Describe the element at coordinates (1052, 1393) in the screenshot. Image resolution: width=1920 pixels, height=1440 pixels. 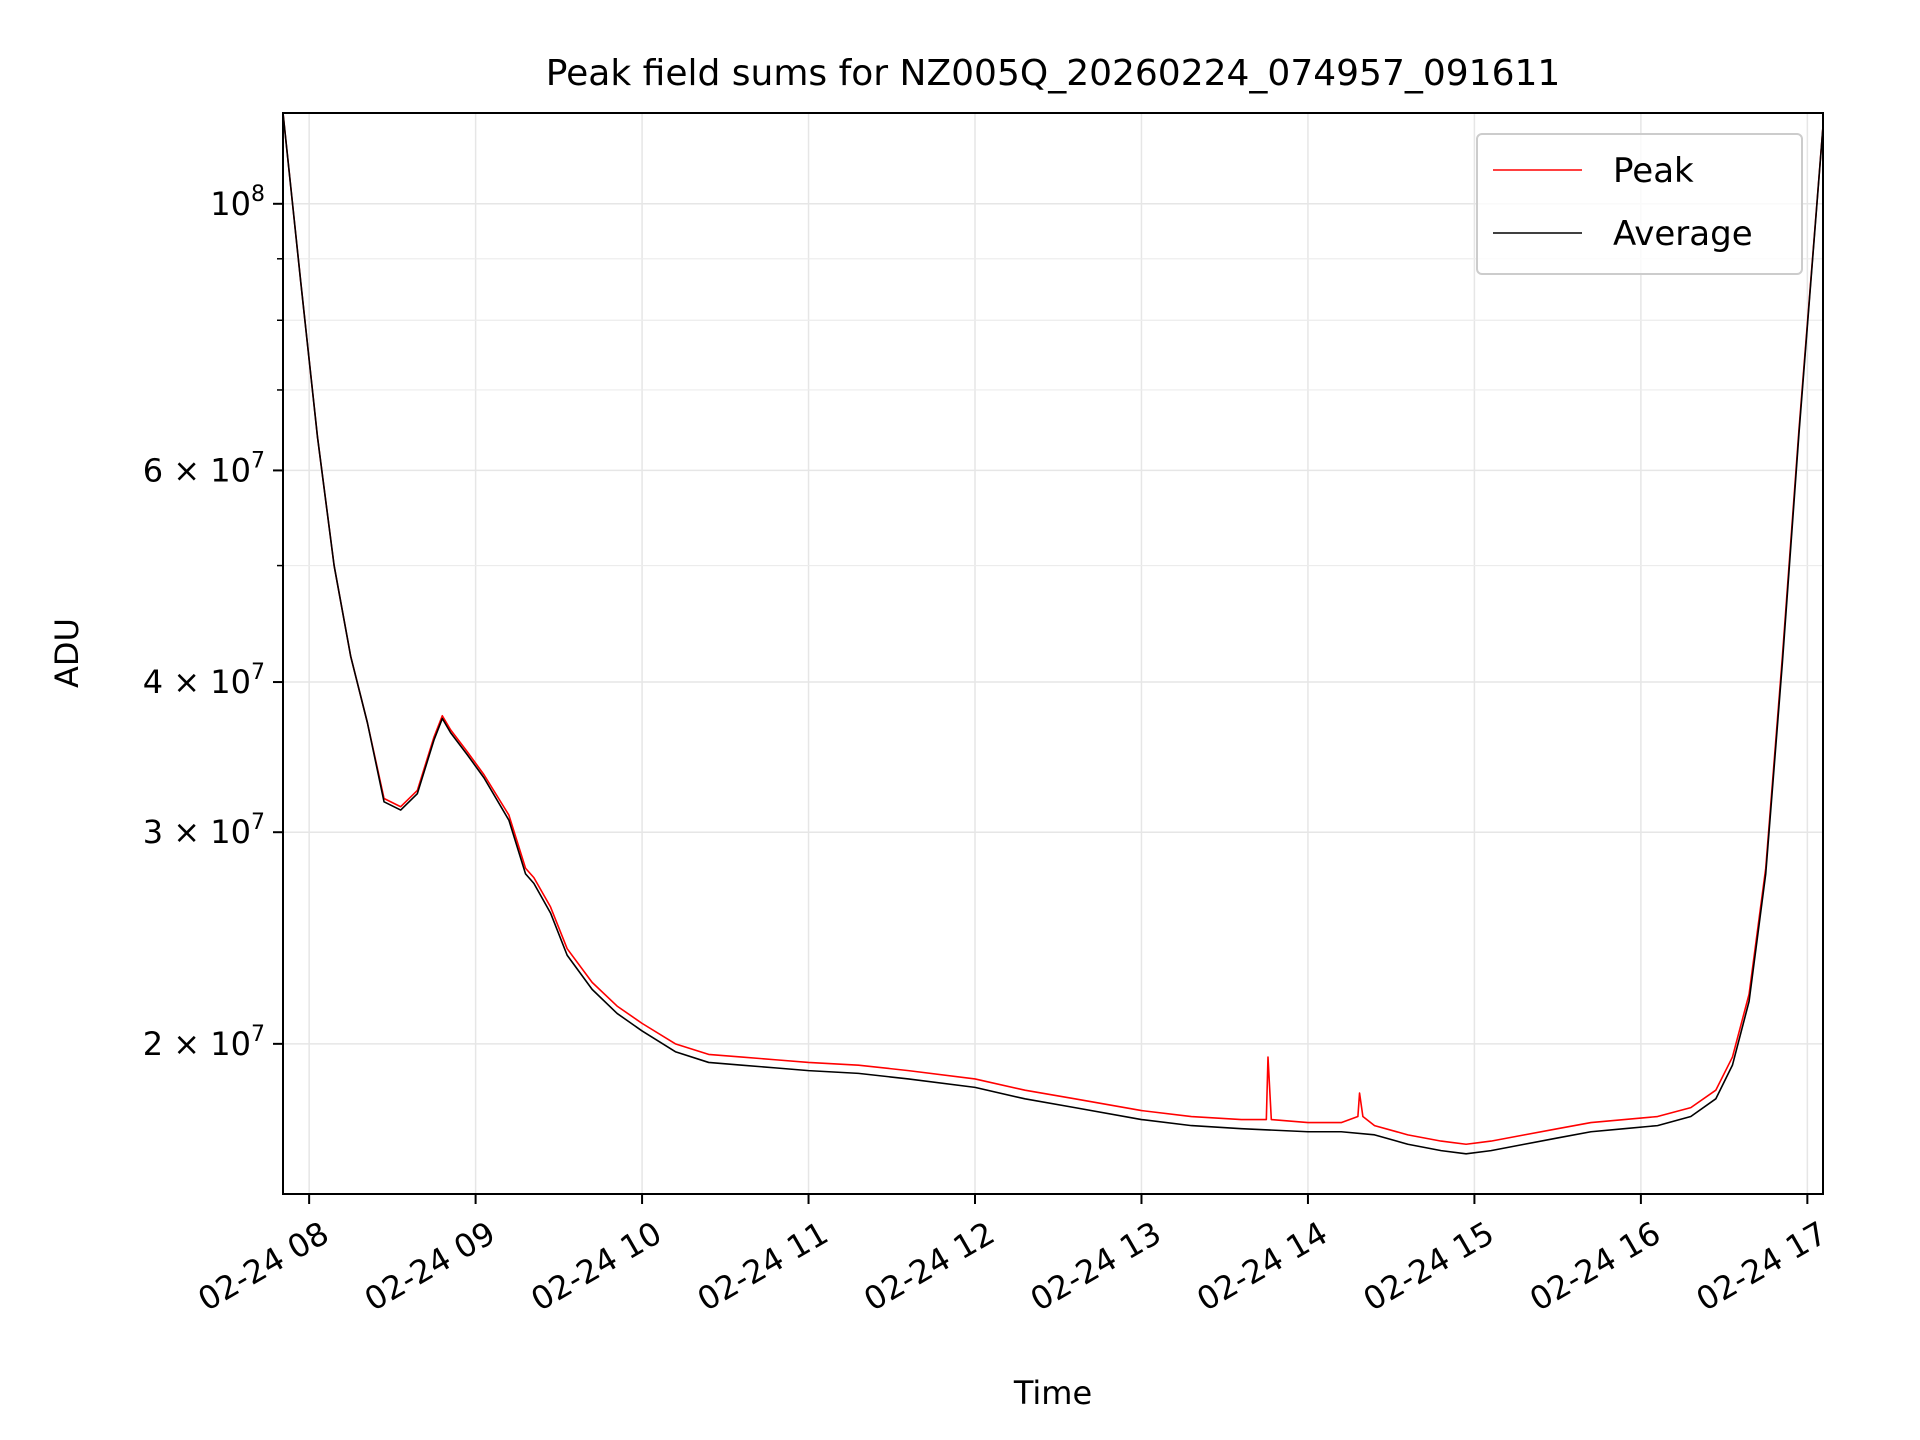
I see `x-axis-label: Time` at that location.